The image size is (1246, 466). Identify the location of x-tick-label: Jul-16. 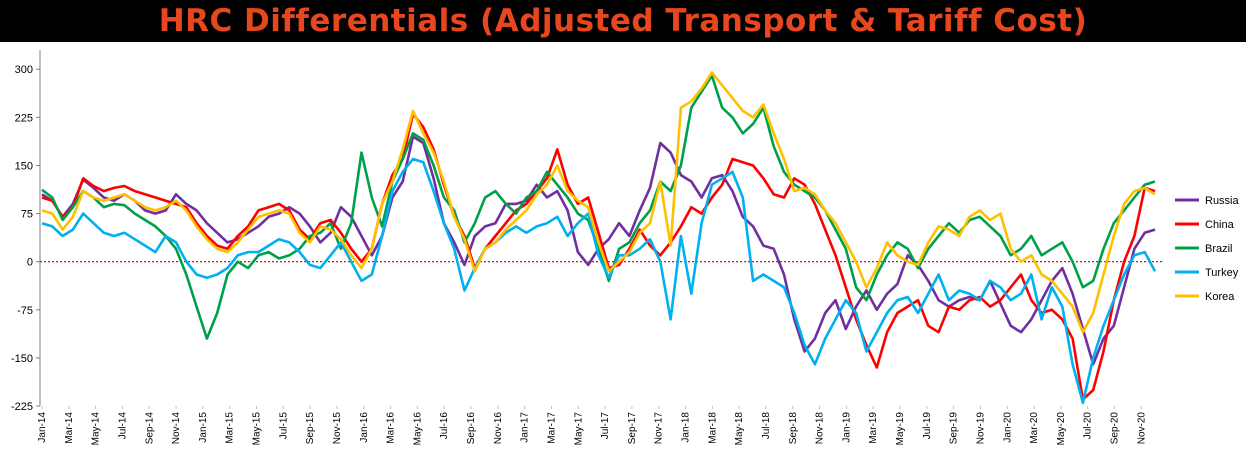
(444, 426).